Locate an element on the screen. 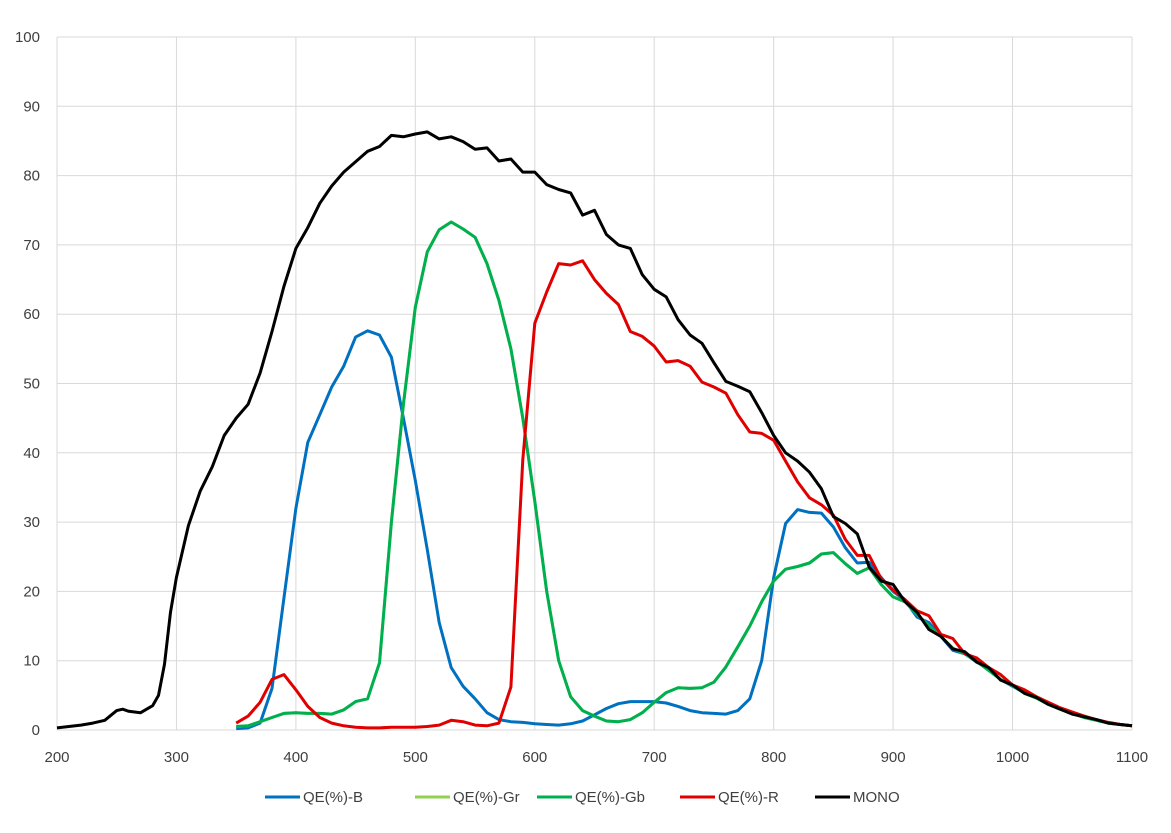  x-tick-label: 400 is located at coordinates (295, 757).